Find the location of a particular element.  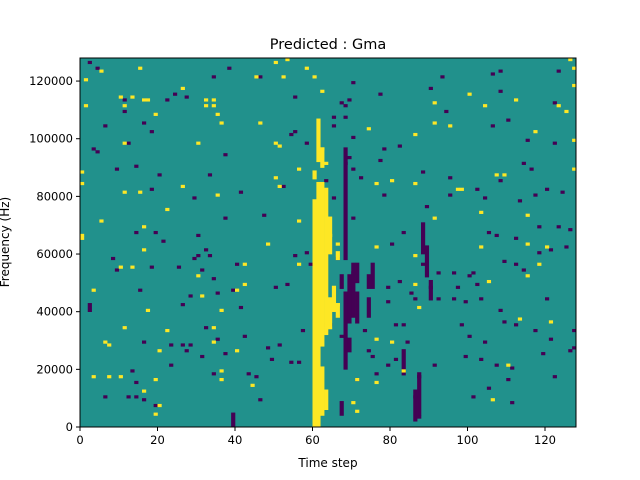

x-tick-label: 0 is located at coordinates (79, 440).